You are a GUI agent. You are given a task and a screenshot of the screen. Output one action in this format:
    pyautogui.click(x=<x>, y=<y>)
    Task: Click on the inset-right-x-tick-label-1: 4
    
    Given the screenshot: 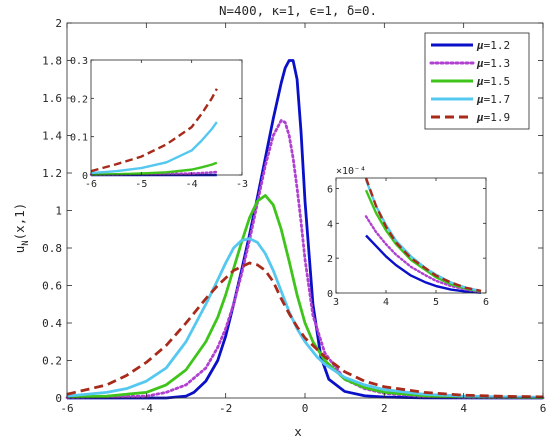 What is the action you would take?
    pyautogui.click(x=386, y=302)
    